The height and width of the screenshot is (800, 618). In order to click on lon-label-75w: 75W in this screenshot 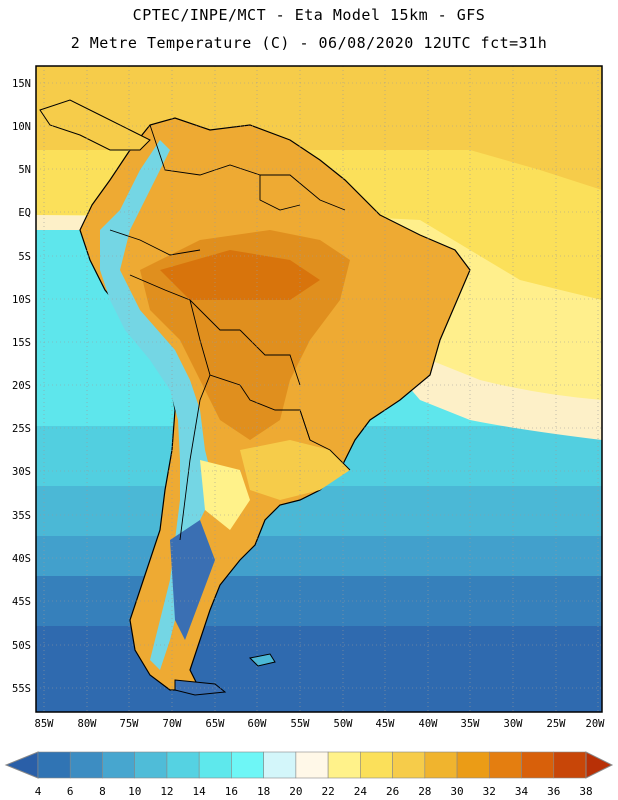, I will do `click(130, 724)`.